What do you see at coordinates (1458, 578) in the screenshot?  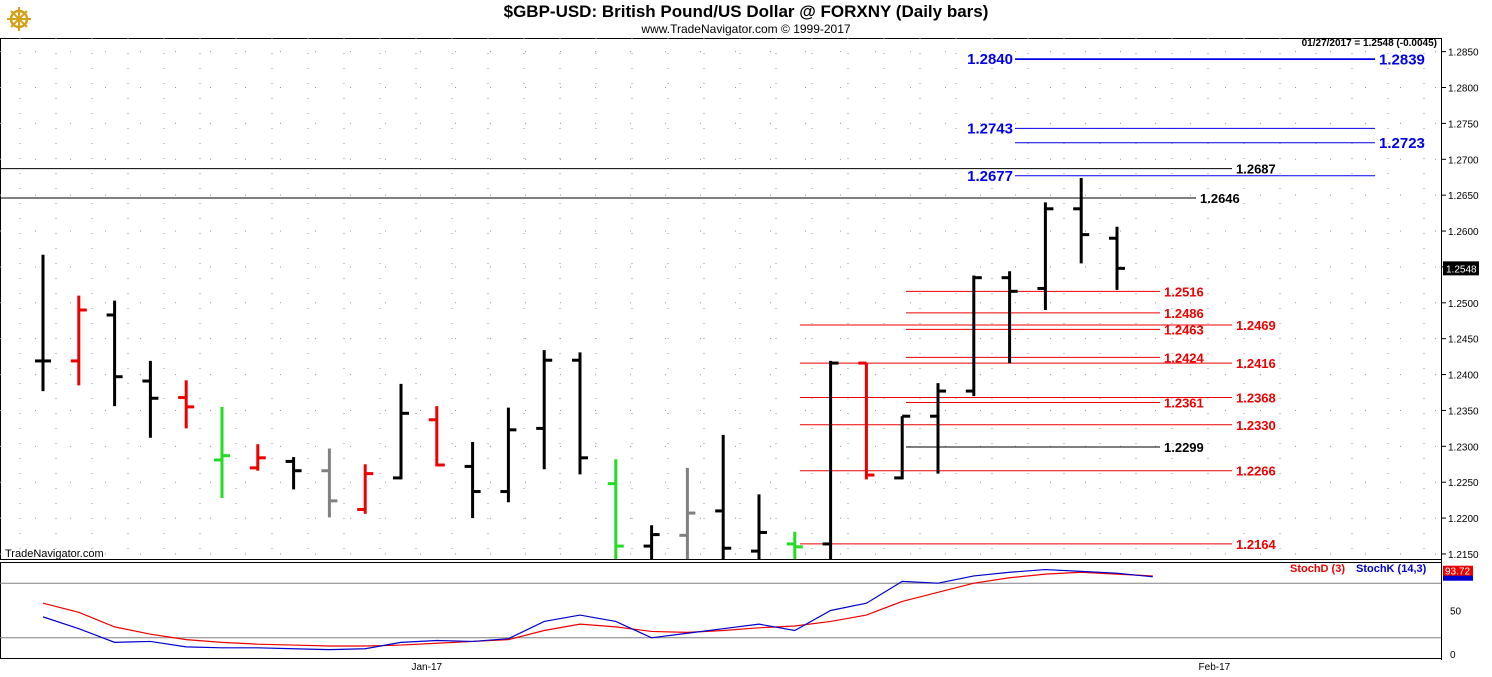 I see `stoch-value-tag-k` at bounding box center [1458, 578].